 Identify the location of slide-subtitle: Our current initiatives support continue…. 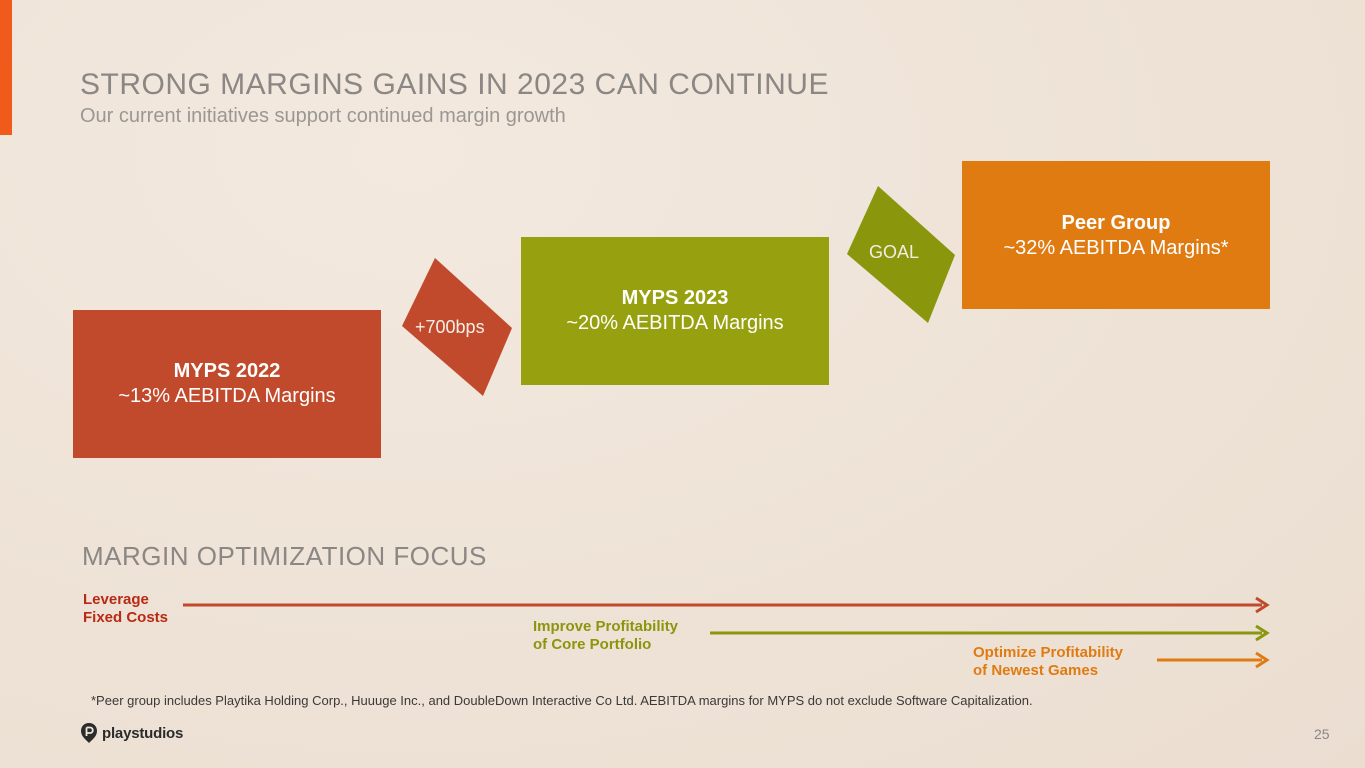
(323, 116).